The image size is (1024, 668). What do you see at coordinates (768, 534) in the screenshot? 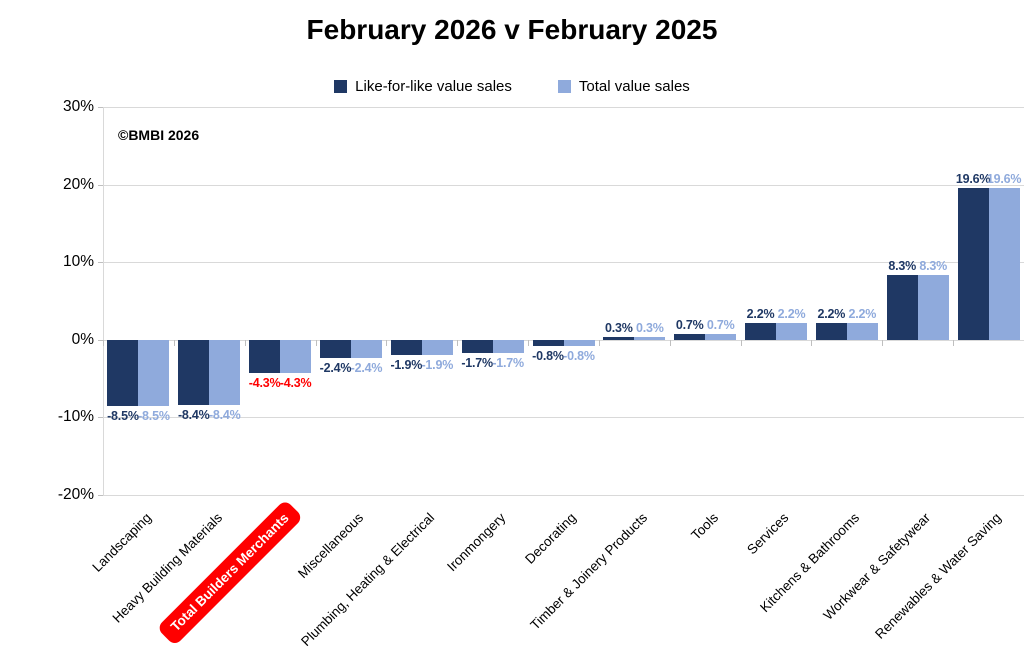
I see `category-label: Services` at bounding box center [768, 534].